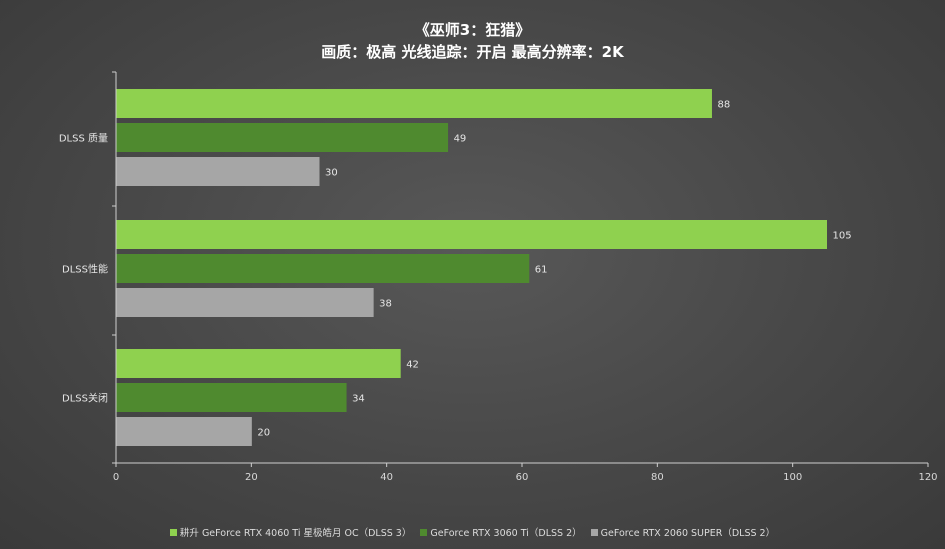  Describe the element at coordinates (657, 477) in the screenshot. I see `x-tick-label: 80` at that location.